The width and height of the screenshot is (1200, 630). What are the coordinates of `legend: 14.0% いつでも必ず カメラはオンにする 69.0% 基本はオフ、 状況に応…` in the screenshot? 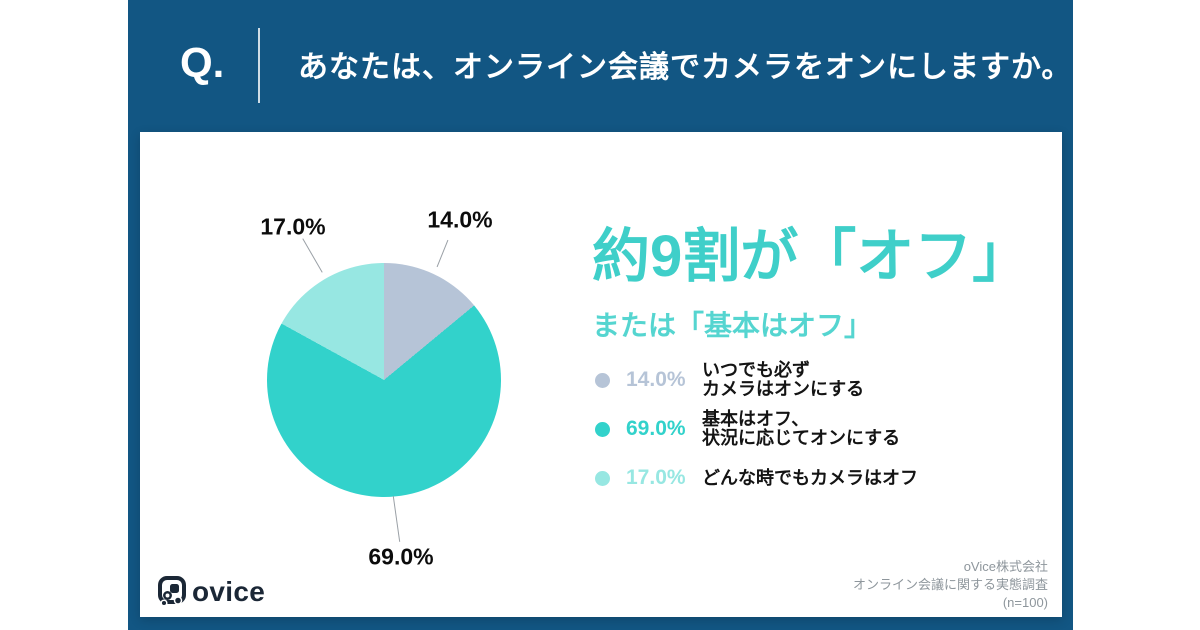 It's located at (756, 429).